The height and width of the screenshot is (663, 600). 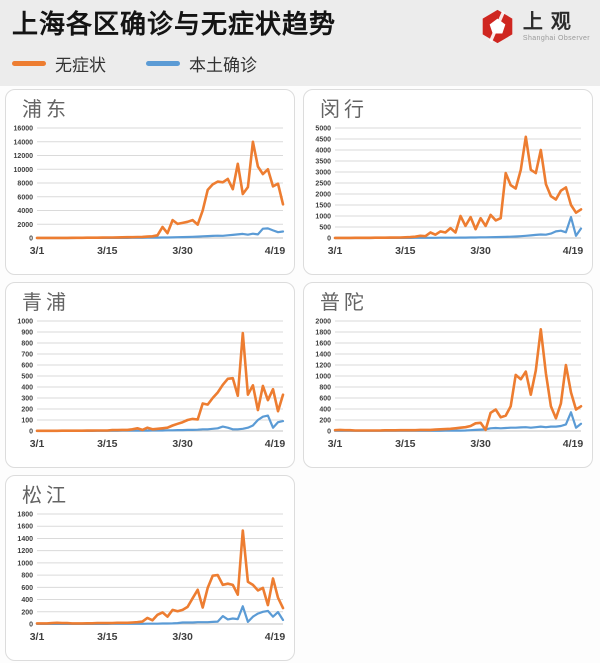 What do you see at coordinates (323, 140) in the screenshot?
I see `y-axis-tick-label: 4500` at bounding box center [323, 140].